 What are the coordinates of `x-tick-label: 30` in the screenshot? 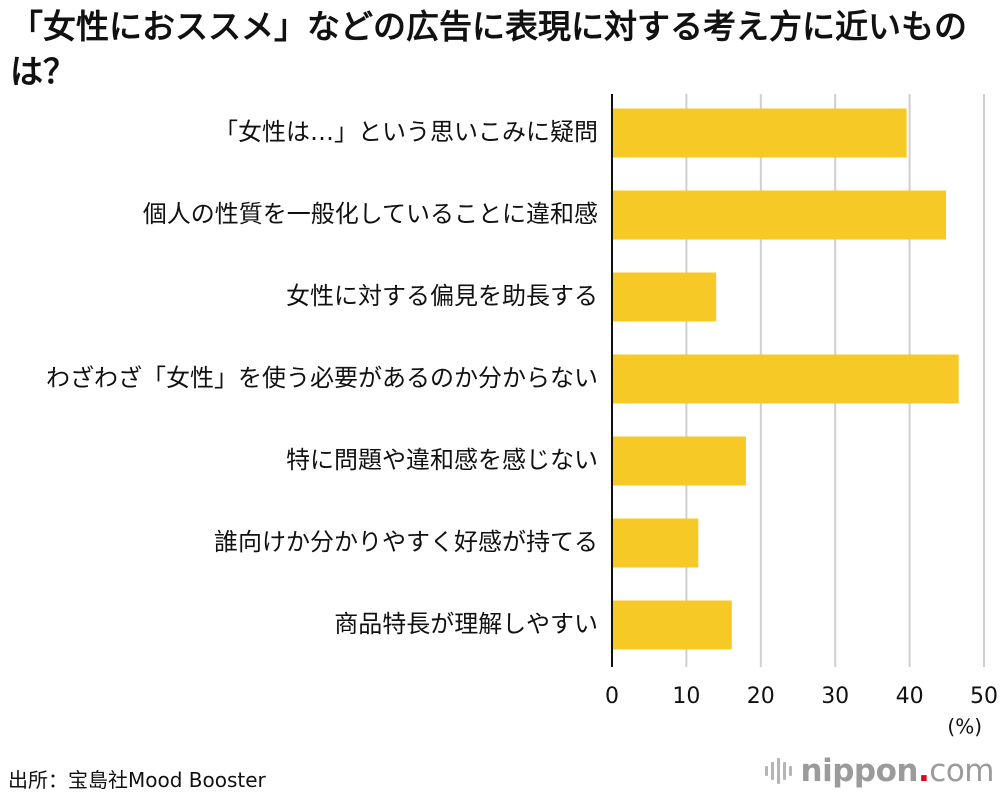 It's located at (835, 696).